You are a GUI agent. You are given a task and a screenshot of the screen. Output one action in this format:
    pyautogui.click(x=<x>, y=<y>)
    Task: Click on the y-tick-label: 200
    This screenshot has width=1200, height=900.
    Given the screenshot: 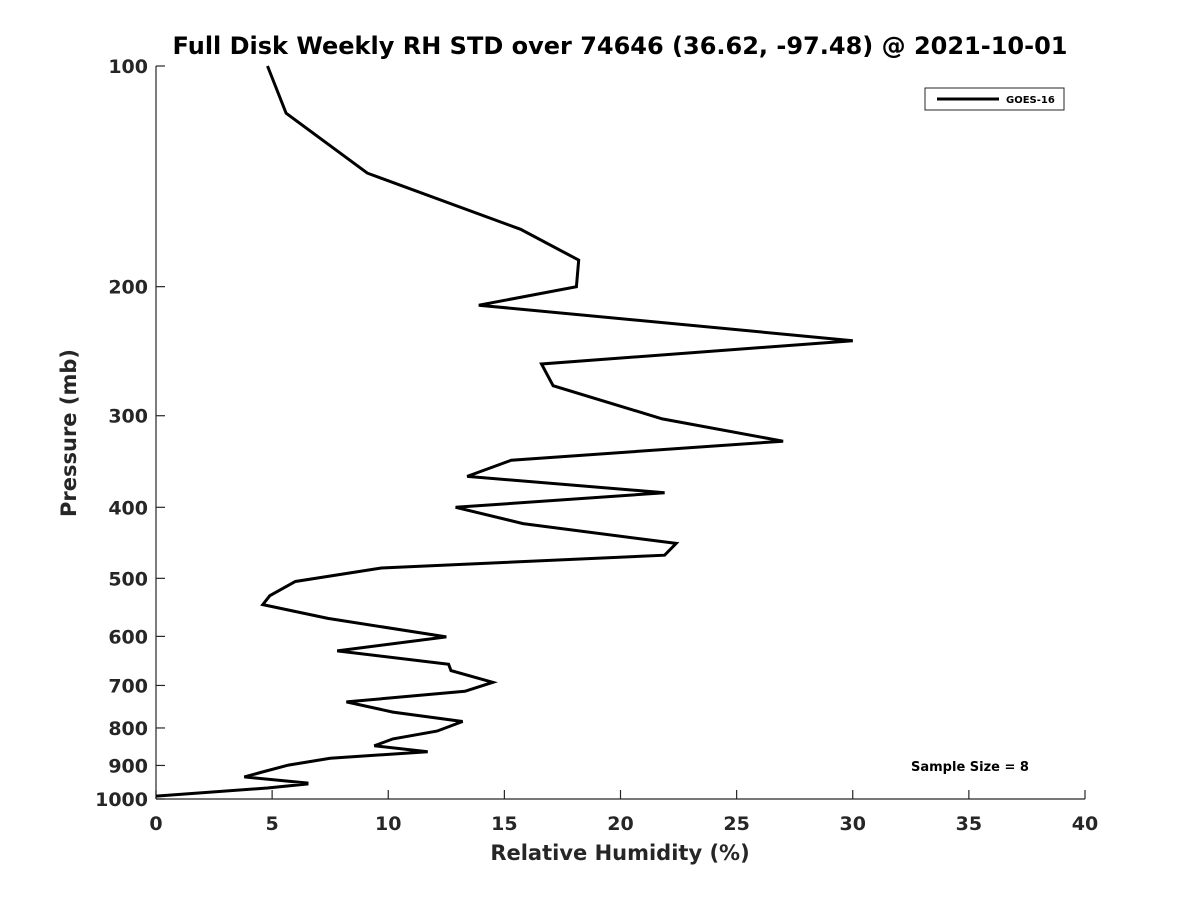 What is the action you would take?
    pyautogui.click(x=128, y=288)
    